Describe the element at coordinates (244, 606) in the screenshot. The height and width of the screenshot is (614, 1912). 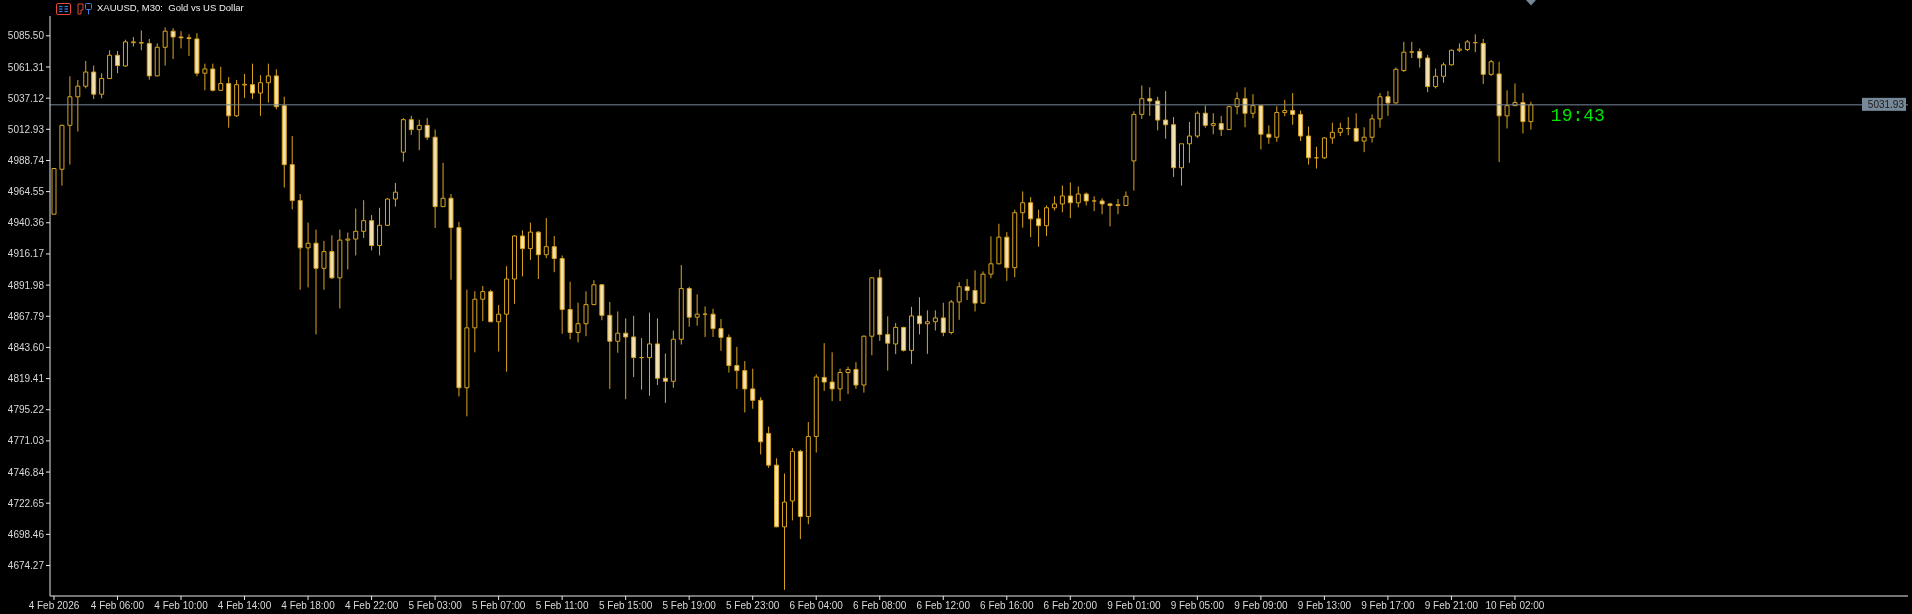
I see `x-tick-label: 4 Feb 14:00` at that location.